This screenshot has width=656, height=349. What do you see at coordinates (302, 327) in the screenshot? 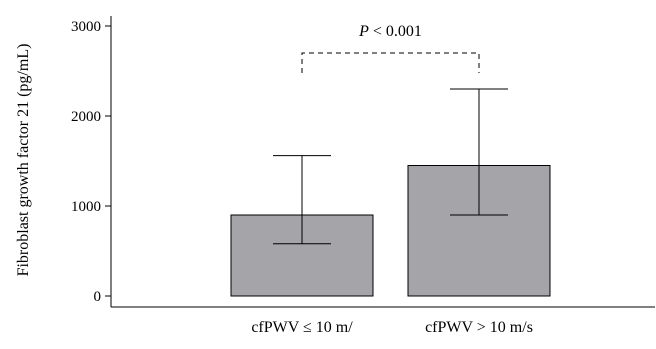
I see `x-category-label: cfPWV ≤ 10 m/` at bounding box center [302, 327].